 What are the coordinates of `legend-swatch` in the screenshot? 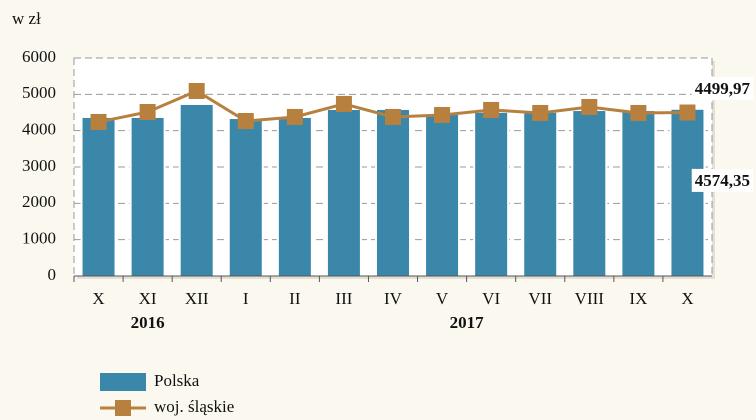 It's located at (123, 382).